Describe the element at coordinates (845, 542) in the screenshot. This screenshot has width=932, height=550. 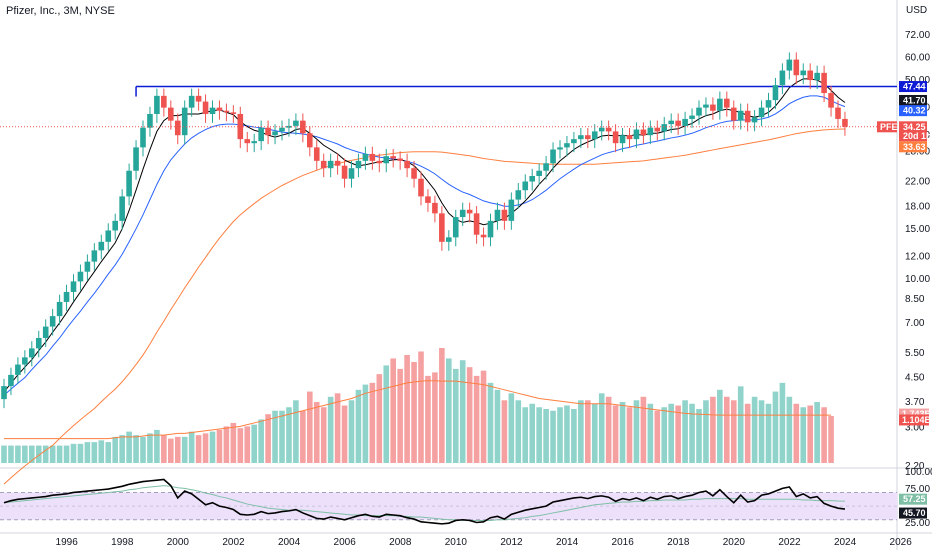
I see `x-tick-label: 2024` at that location.